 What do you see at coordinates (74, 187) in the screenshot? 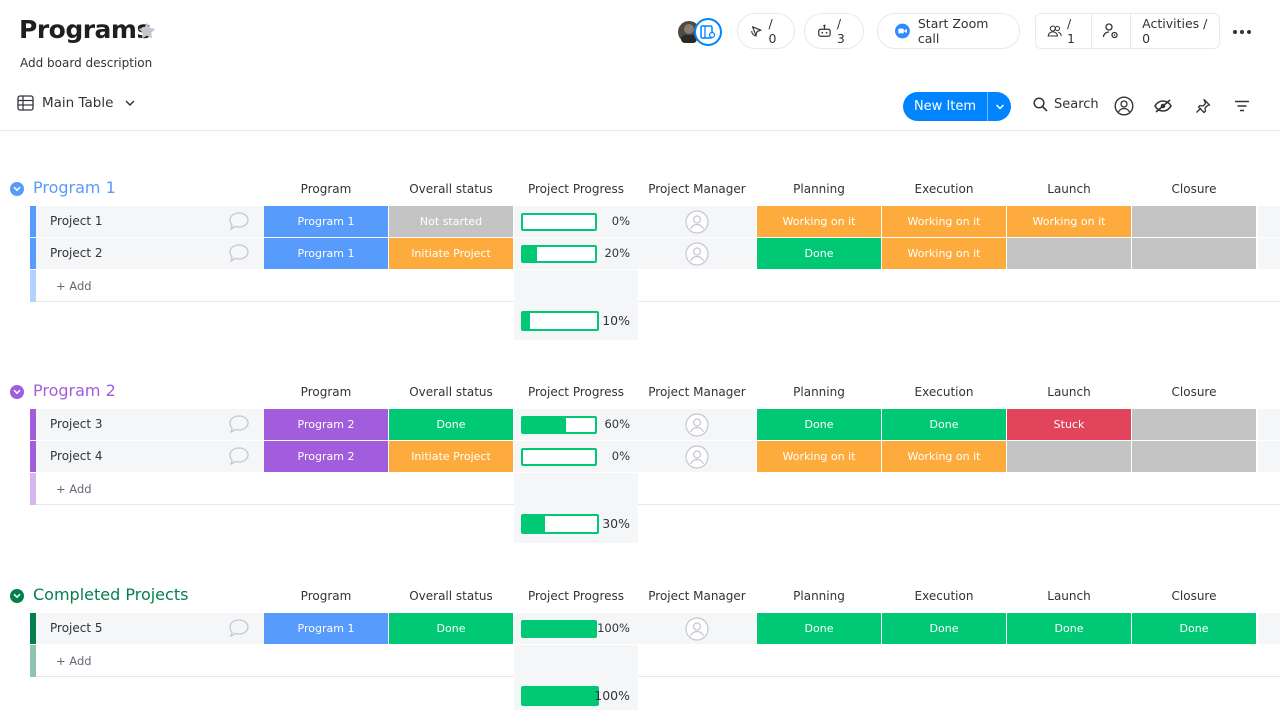
I see `group-title: Program 1` at bounding box center [74, 187].